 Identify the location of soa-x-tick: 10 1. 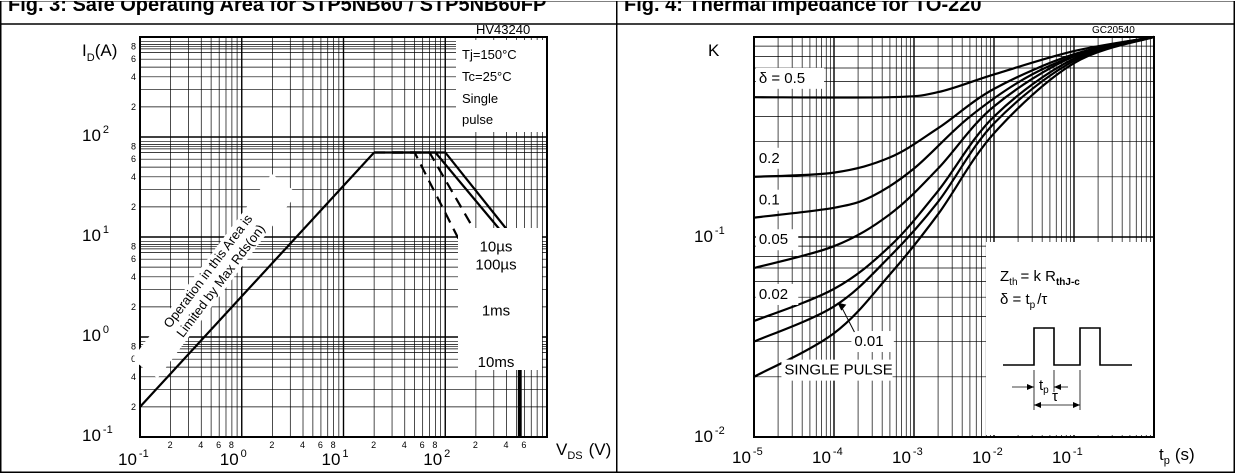
(335, 458).